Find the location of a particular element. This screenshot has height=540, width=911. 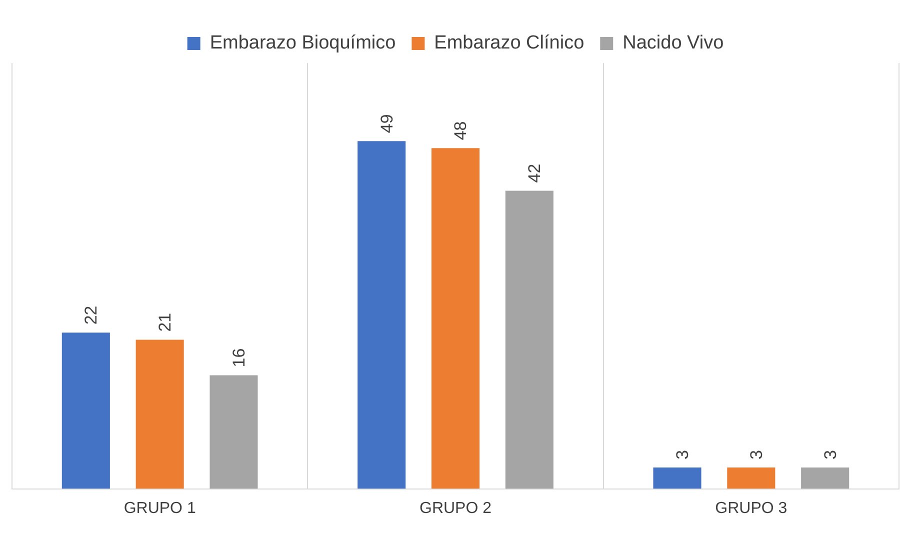

x-tick-label: GRUPO 3 is located at coordinates (751, 508).